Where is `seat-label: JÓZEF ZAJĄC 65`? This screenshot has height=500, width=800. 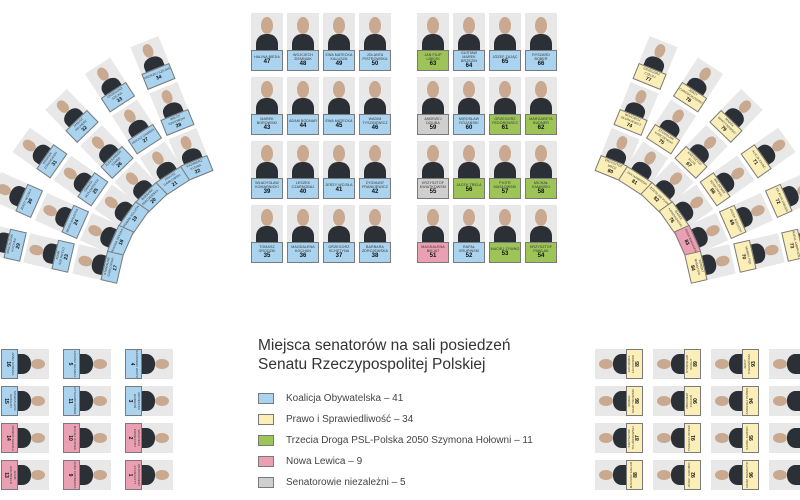
seat-label: JÓZEF ZAJĄC 65 is located at coordinates (505, 60).